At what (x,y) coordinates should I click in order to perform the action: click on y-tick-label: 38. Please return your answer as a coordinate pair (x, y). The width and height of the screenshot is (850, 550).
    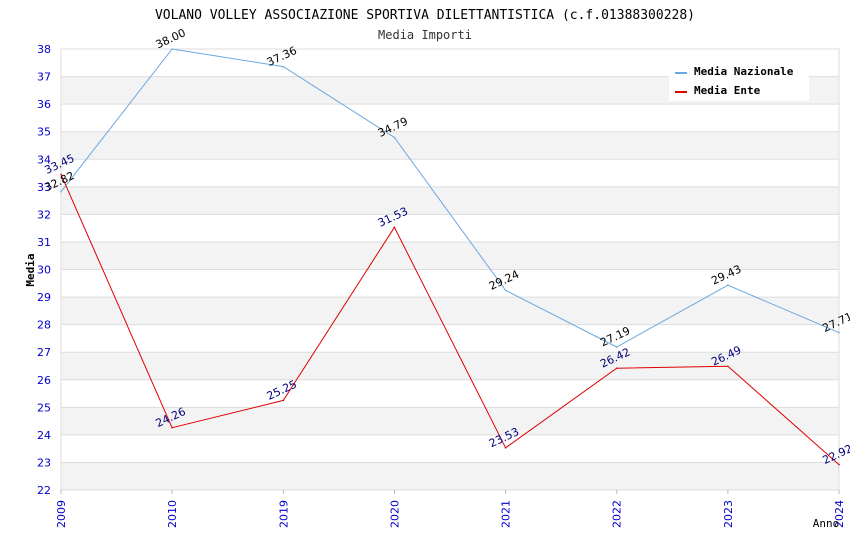
    Looking at the image, I should click on (44, 49).